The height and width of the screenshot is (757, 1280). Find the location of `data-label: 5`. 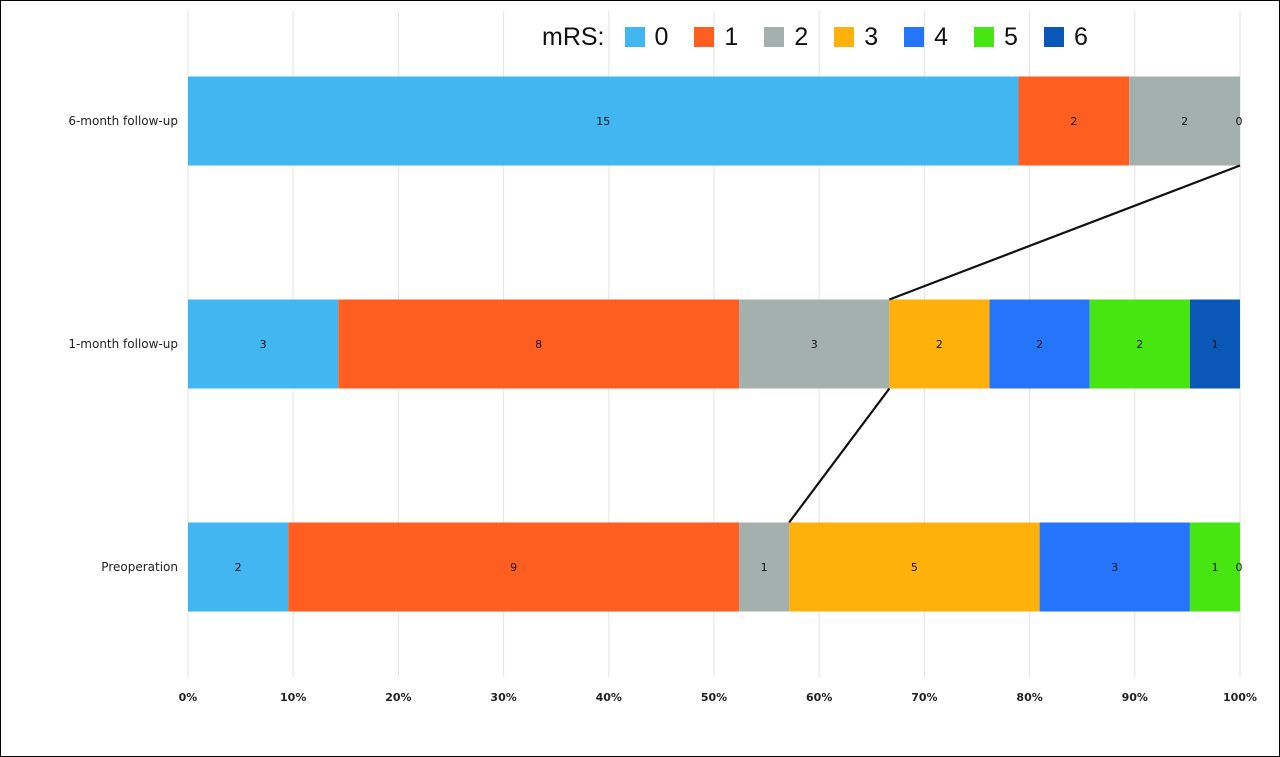

data-label: 5 is located at coordinates (914, 567).